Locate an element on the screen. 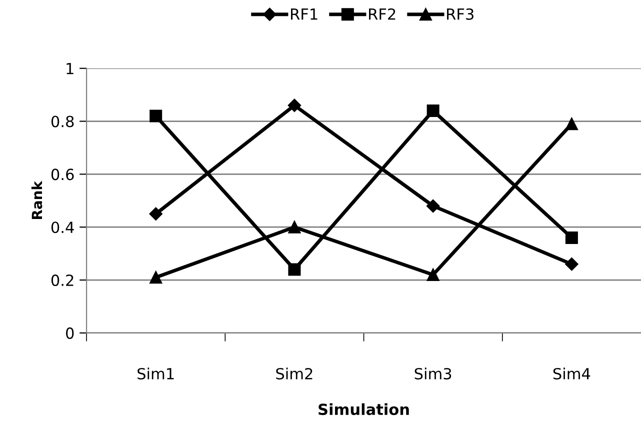 The height and width of the screenshot is (441, 641). legend-label: RF3 is located at coordinates (460, 14).